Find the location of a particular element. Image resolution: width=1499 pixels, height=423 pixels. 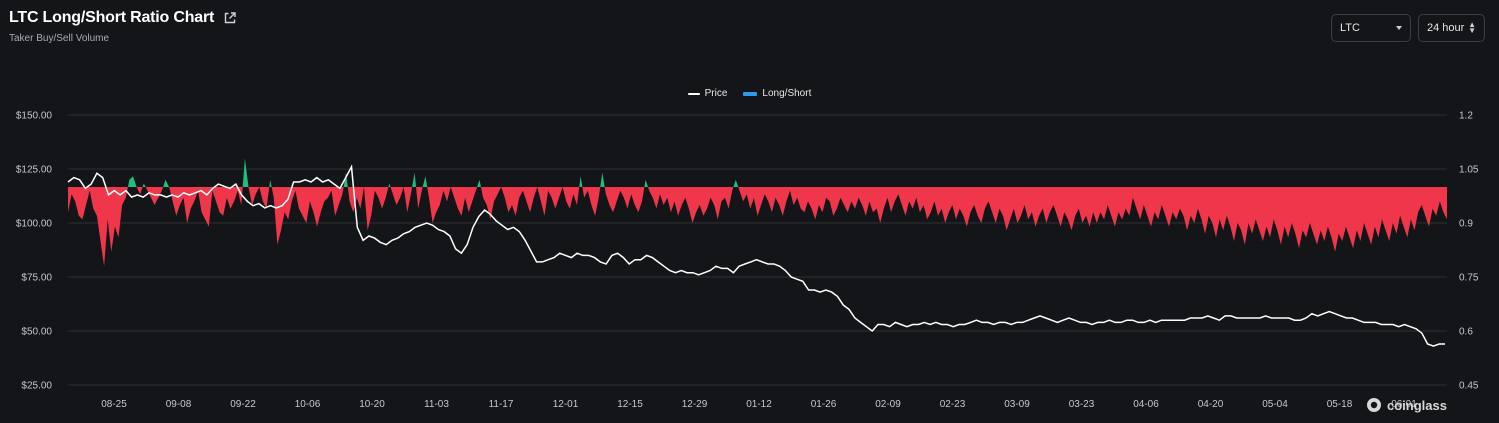

x-tick-label: 01-12 is located at coordinates (759, 404).